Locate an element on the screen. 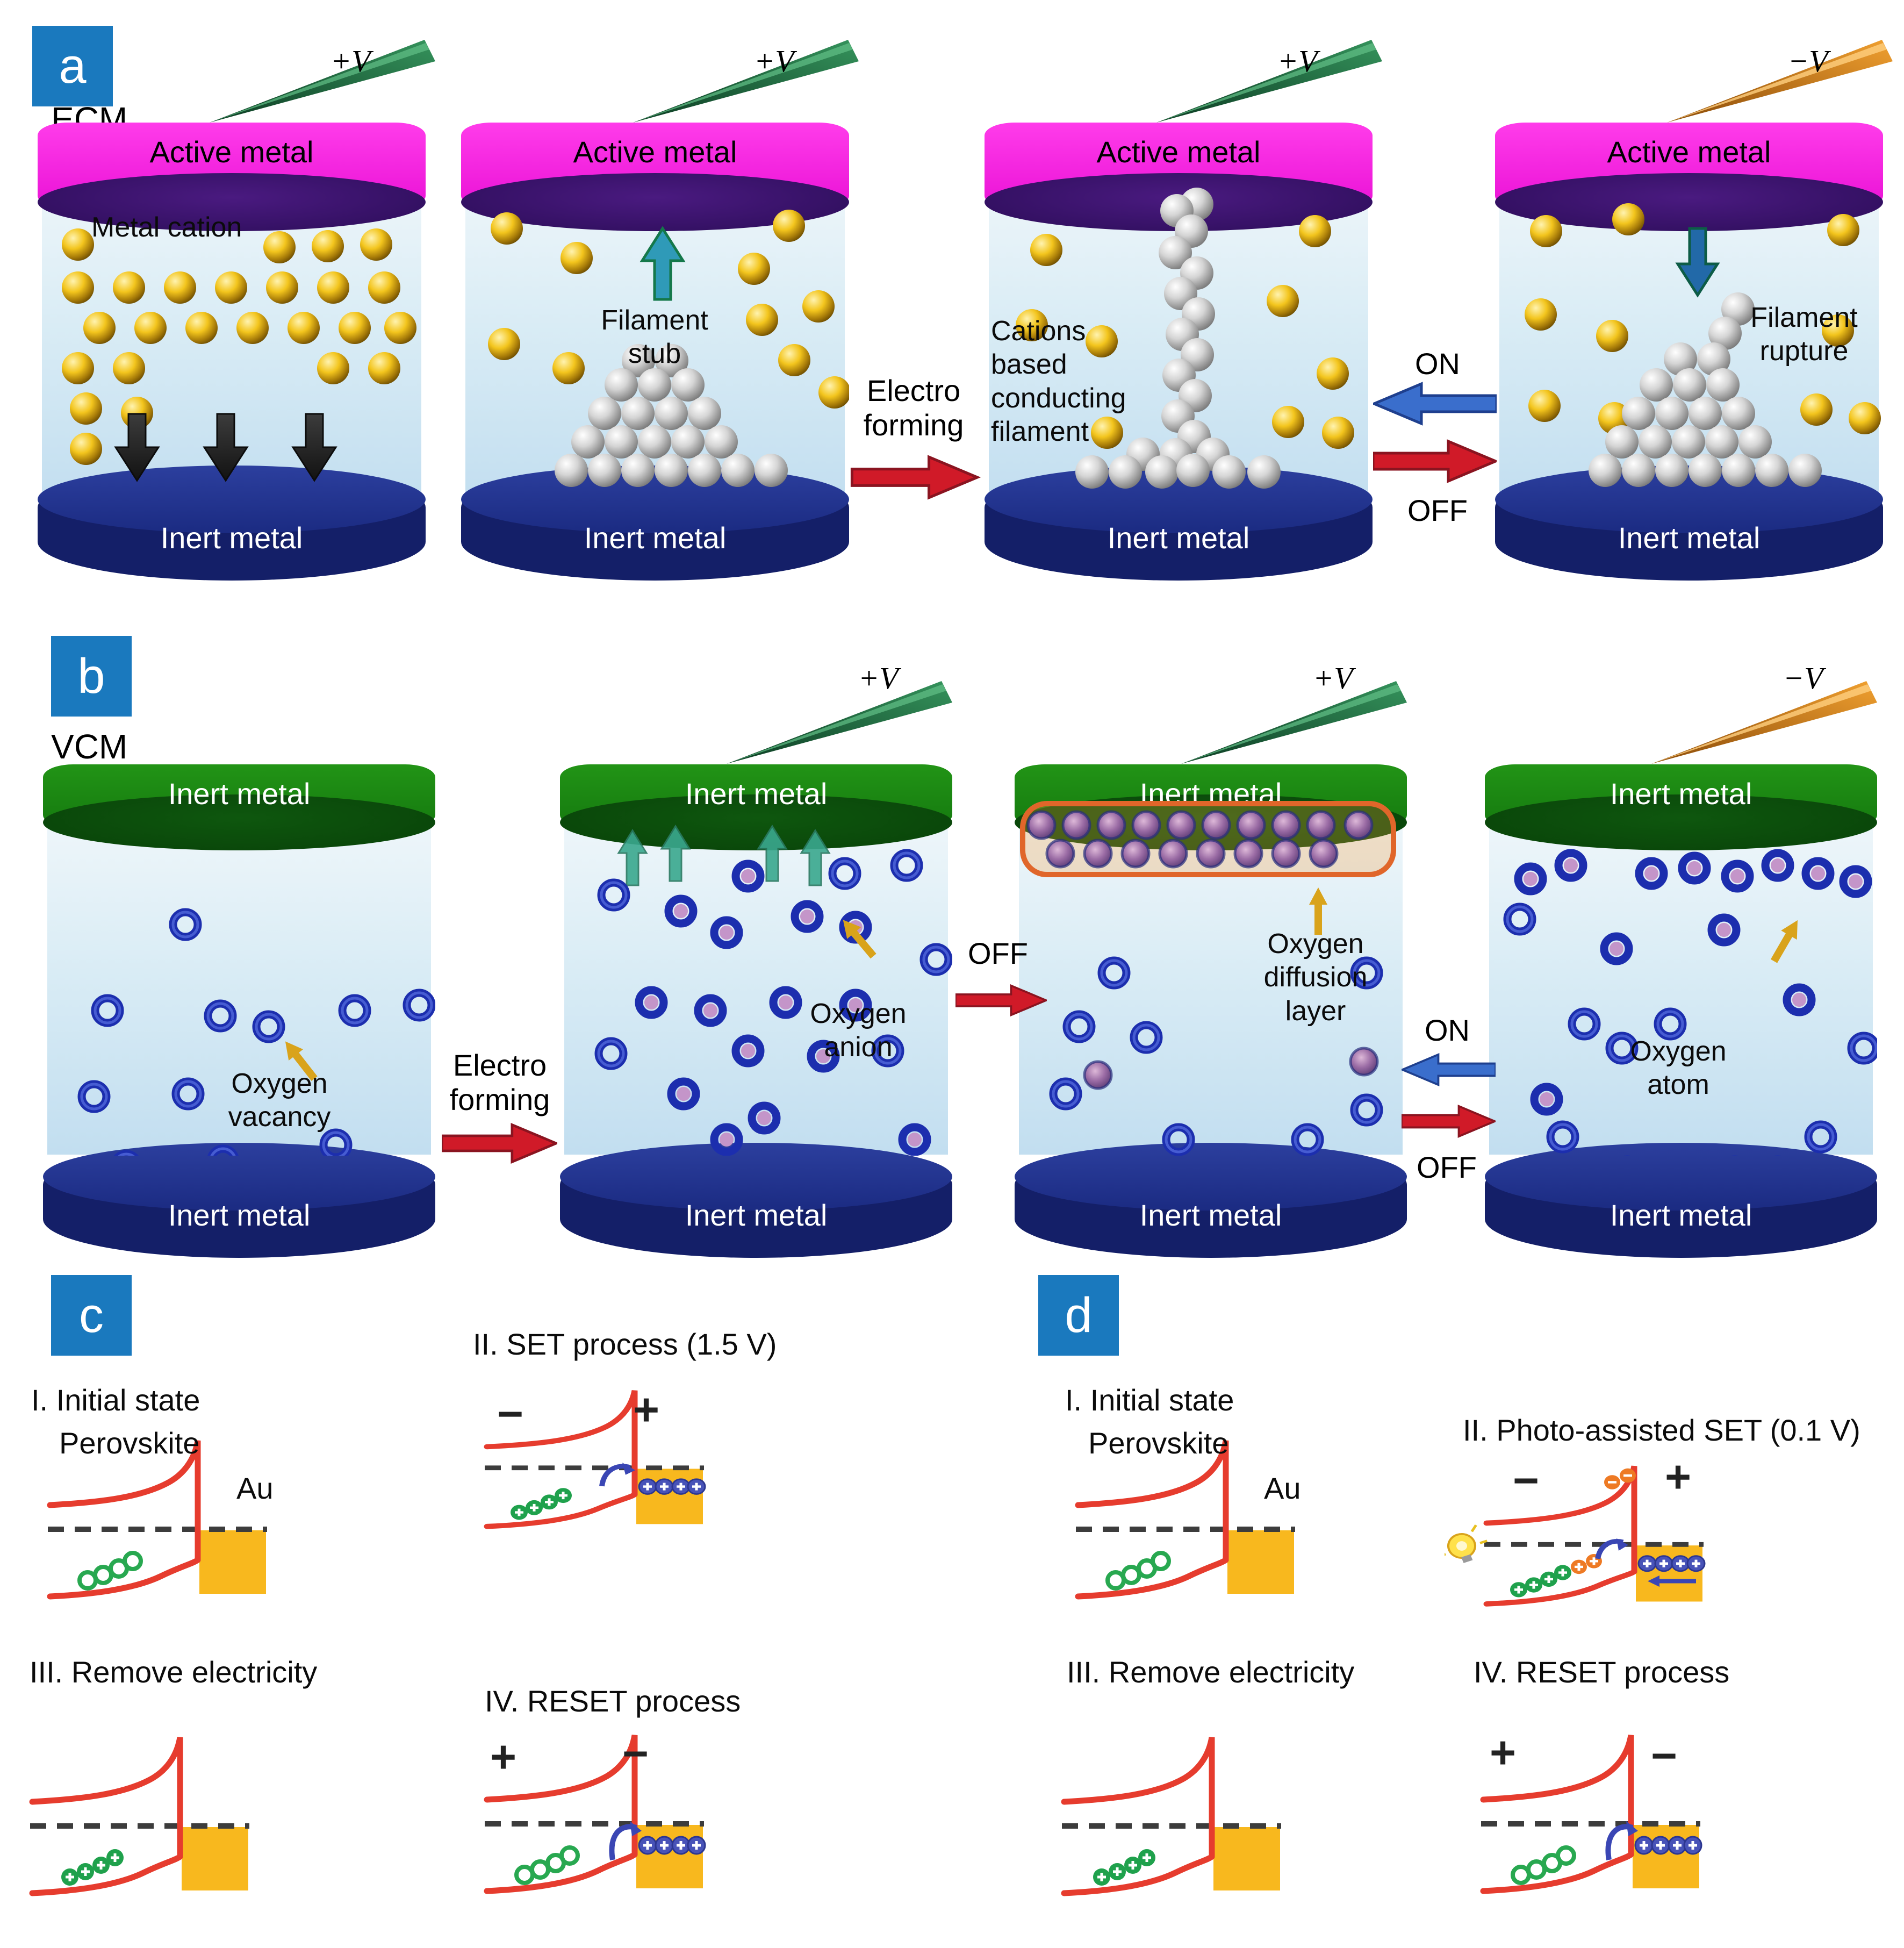 The image size is (1904, 1948). panel-a-cell-stub: +V Active metal Filament stub Inert metal is located at coordinates (660, 314).